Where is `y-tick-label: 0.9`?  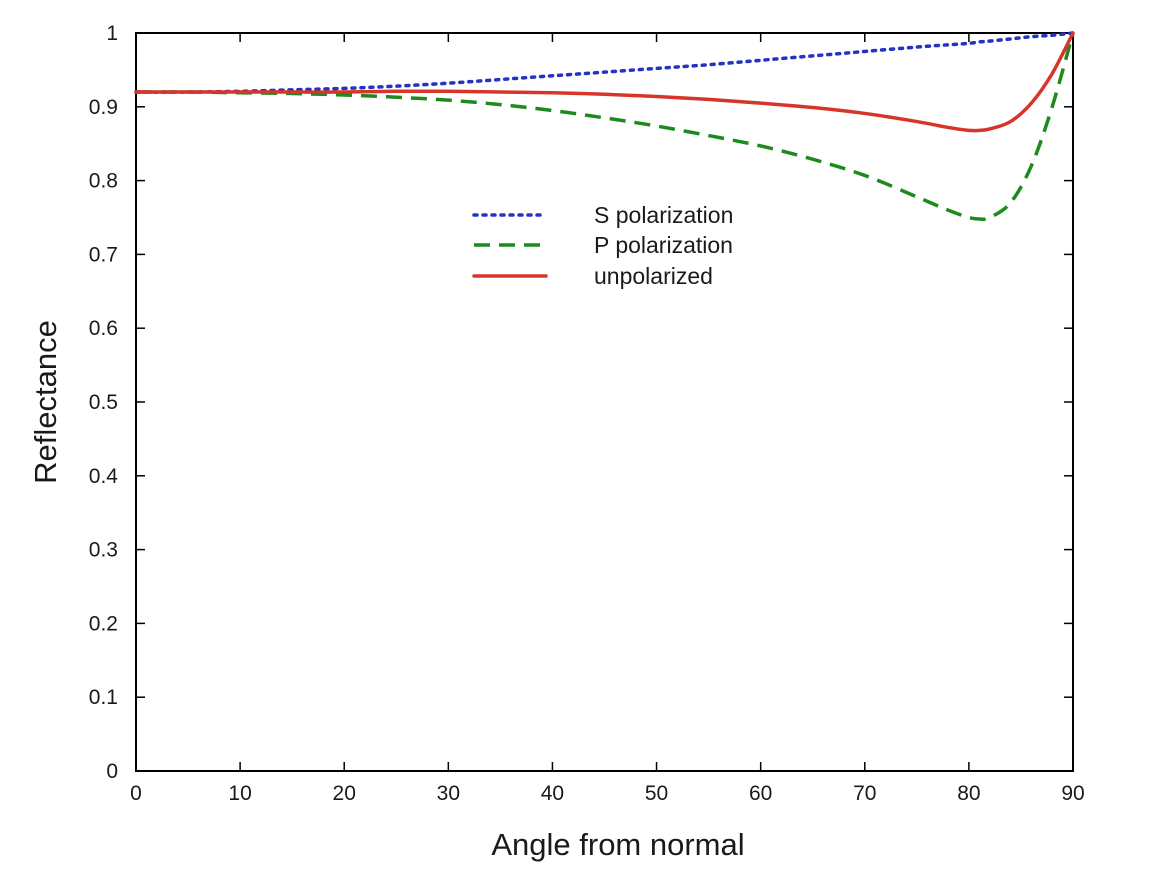 y-tick-label: 0.9 is located at coordinates (103, 107).